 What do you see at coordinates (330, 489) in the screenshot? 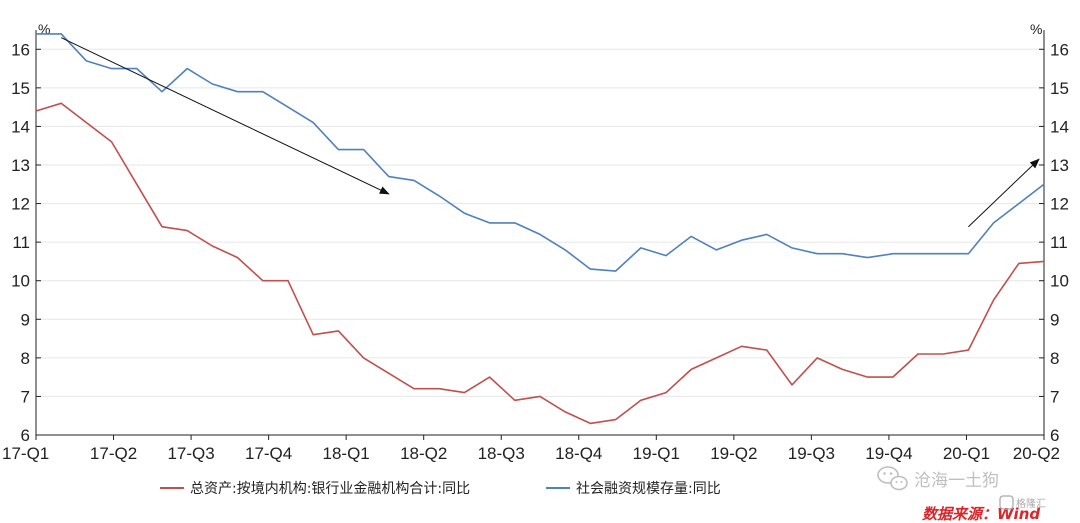
I see `legend-label-total-assets: 总资产:按境内机构:银行业金融机构合计:同比` at bounding box center [330, 489].